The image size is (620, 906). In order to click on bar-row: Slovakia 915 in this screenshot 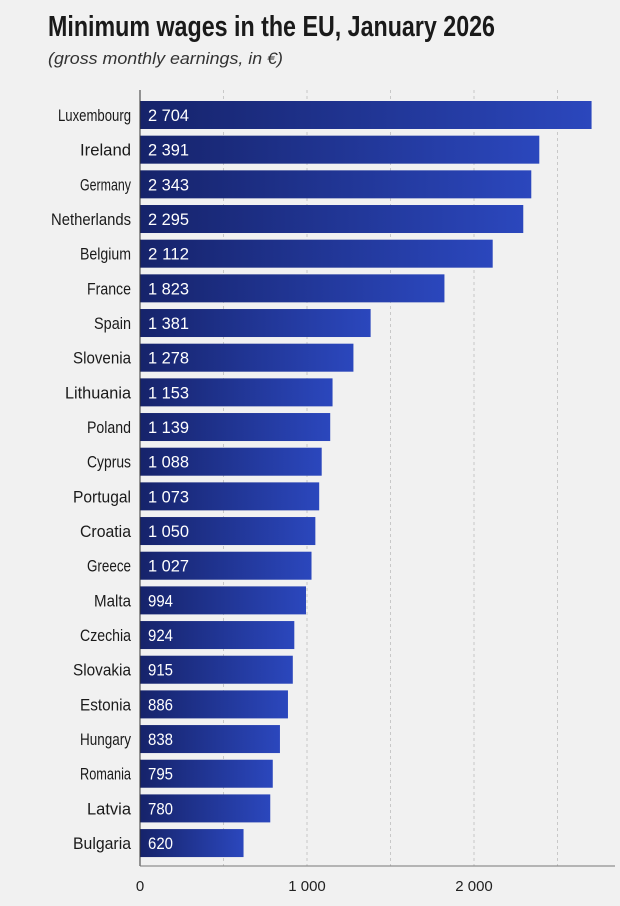, I will do `click(183, 669)`.